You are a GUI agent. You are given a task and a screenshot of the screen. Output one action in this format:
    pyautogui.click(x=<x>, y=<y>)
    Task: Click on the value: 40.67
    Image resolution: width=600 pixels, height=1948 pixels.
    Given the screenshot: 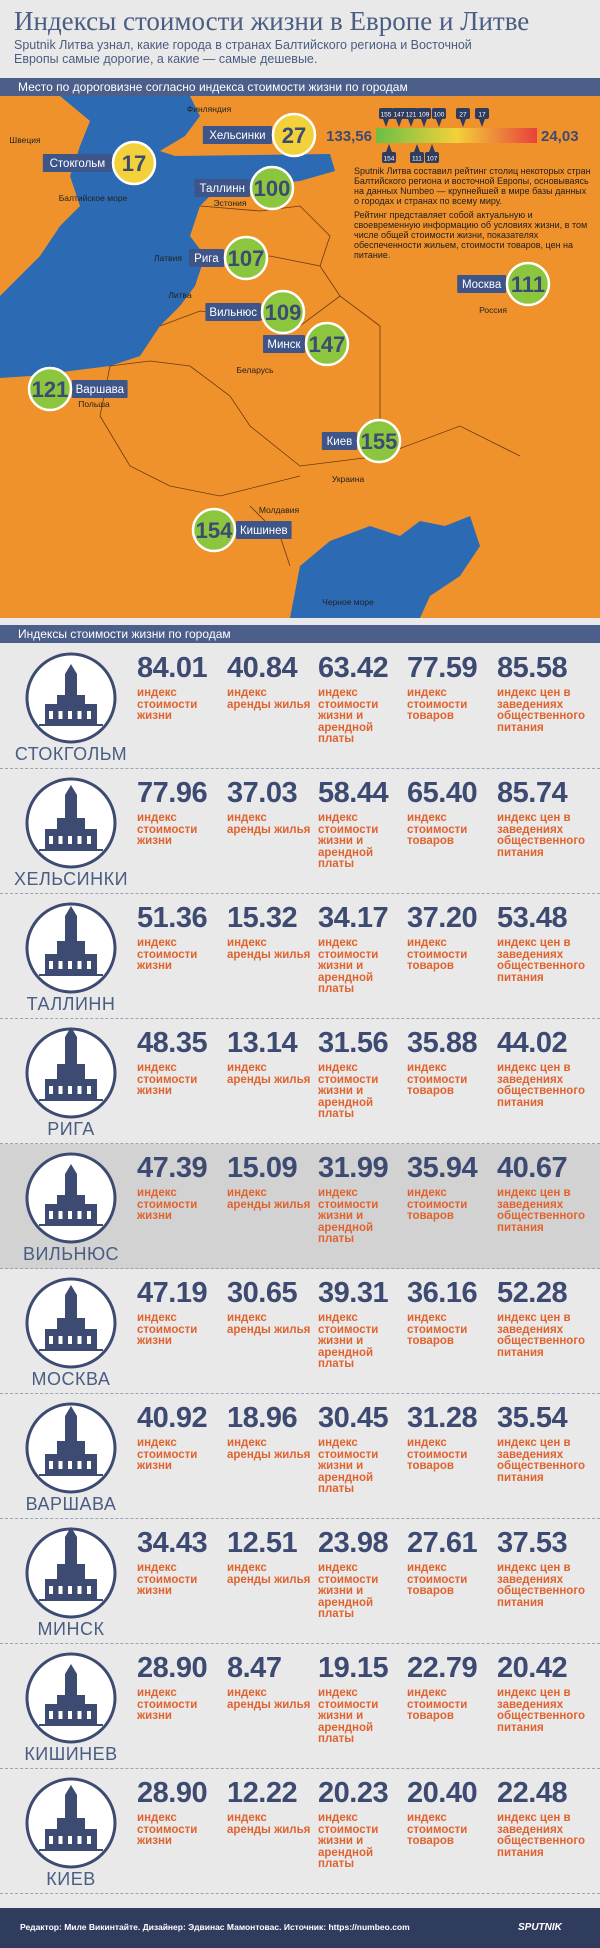 What is the action you would take?
    pyautogui.click(x=532, y=1168)
    